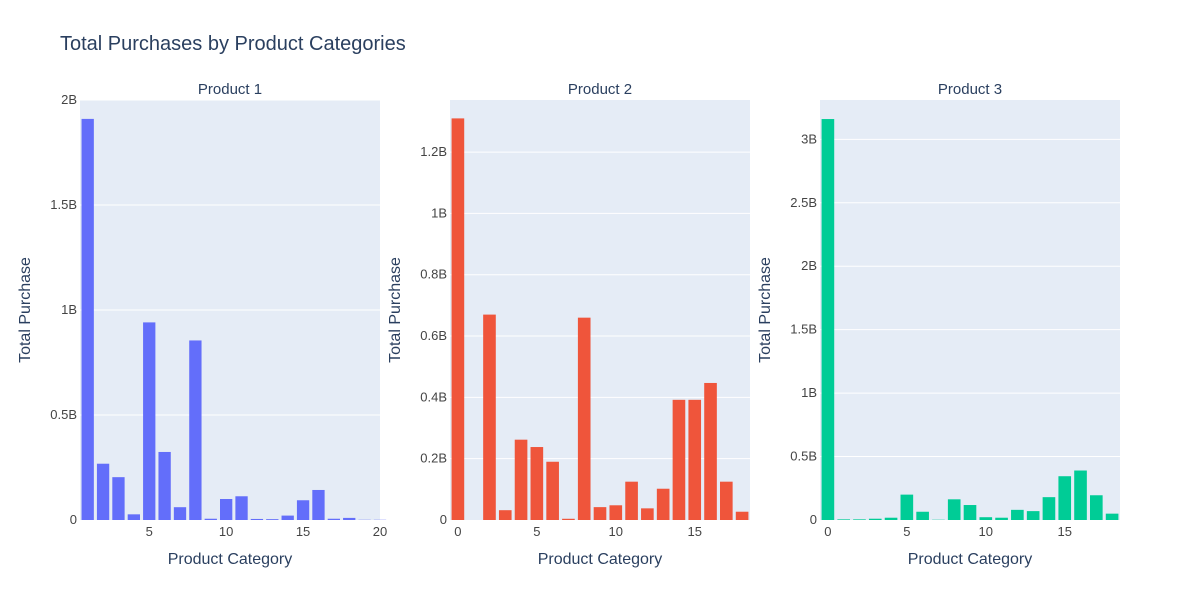 This screenshot has height=600, width=1200. I want to click on x-tick-label: 20, so click(380, 531).